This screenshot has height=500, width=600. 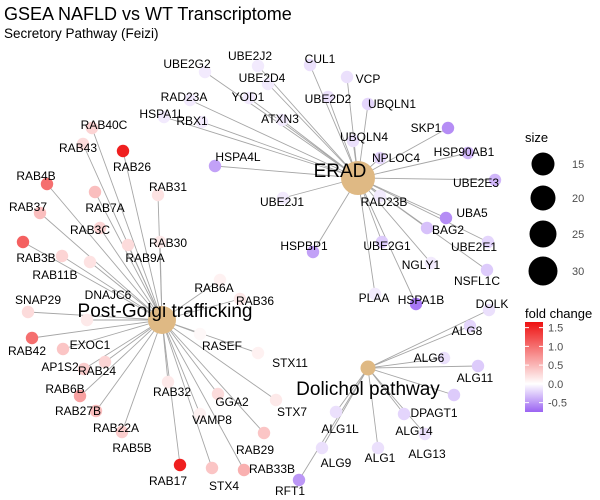 I want to click on gene-label-hspbp1: HSPBP1, so click(x=304, y=246).